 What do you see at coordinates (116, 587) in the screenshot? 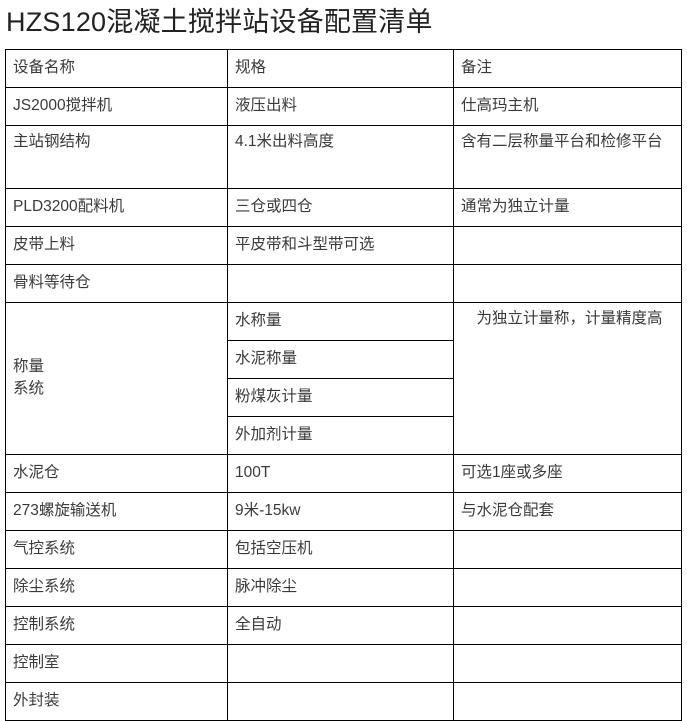
I see `cell-equipment-name: 除尘系统` at bounding box center [116, 587].